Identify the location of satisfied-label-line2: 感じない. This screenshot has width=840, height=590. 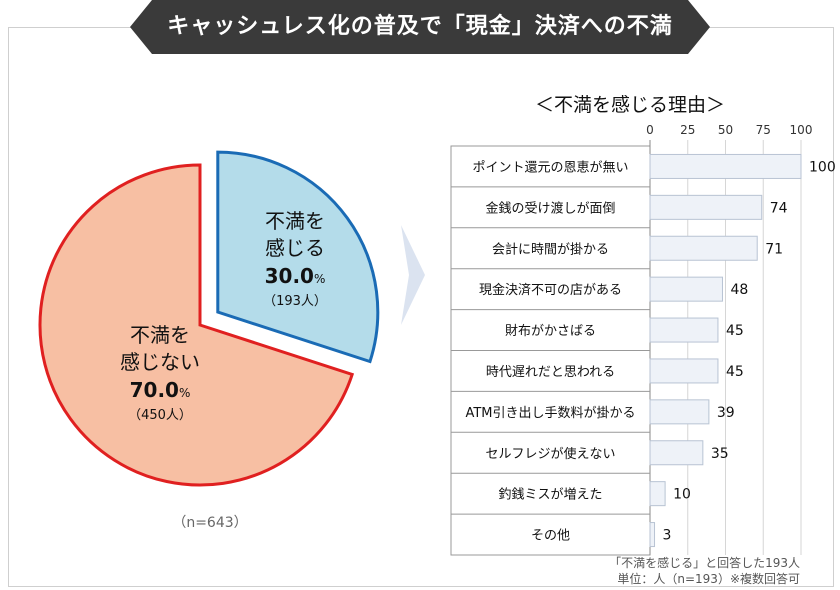
(160, 362).